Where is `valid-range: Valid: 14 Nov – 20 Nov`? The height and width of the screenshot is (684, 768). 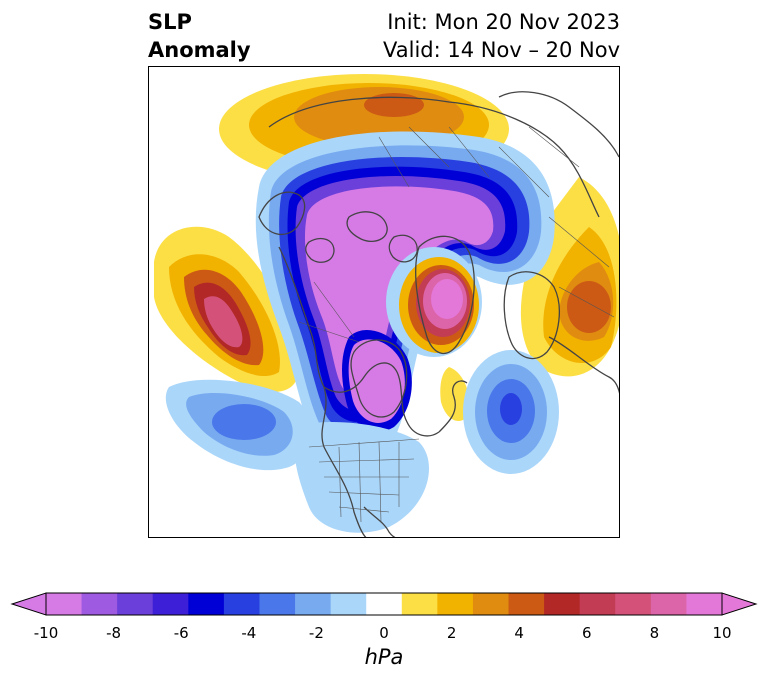 valid-range: Valid: 14 Nov – 20 Nov is located at coordinates (501, 50).